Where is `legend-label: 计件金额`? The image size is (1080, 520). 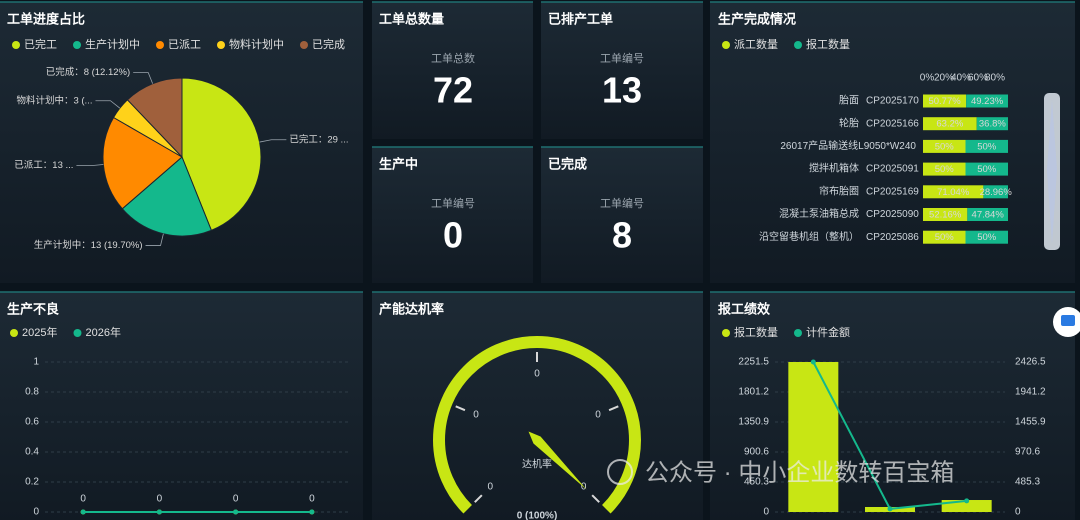 legend-label: 计件金额 is located at coordinates (828, 332).